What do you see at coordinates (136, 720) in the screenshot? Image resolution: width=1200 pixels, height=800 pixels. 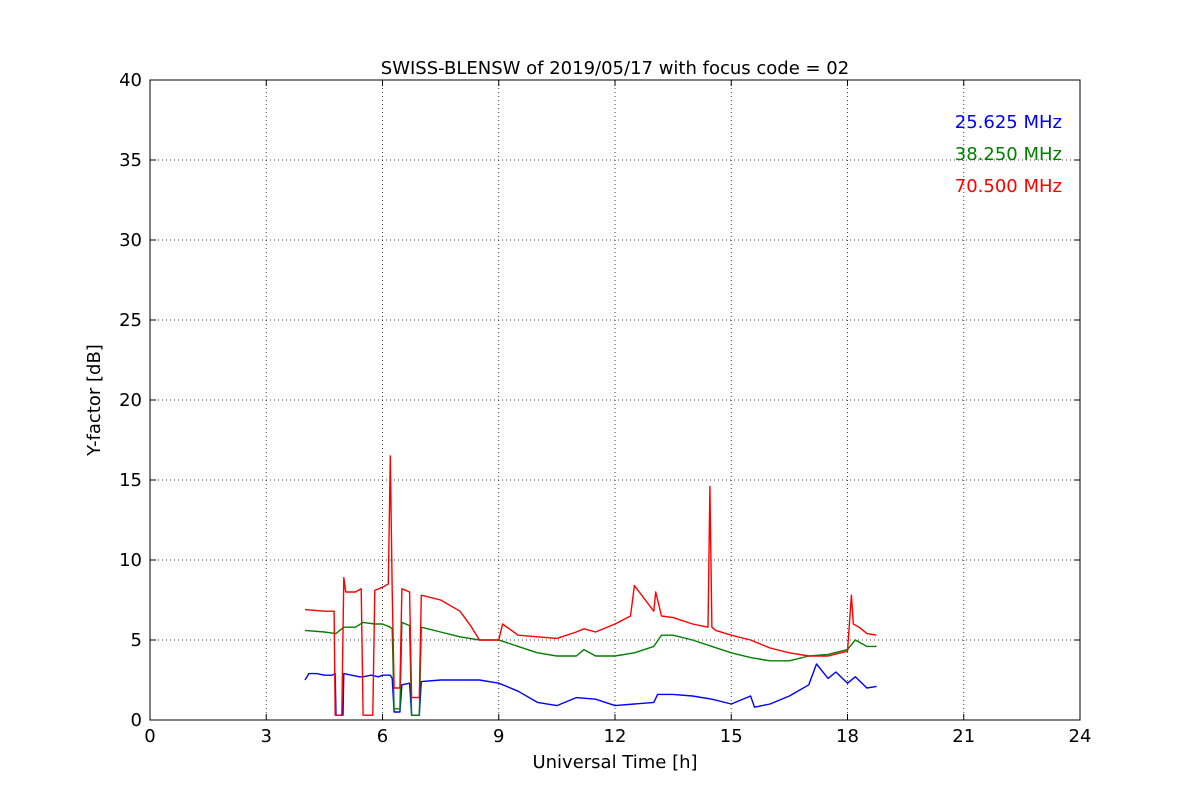 I see `y-tick-label: 0` at bounding box center [136, 720].